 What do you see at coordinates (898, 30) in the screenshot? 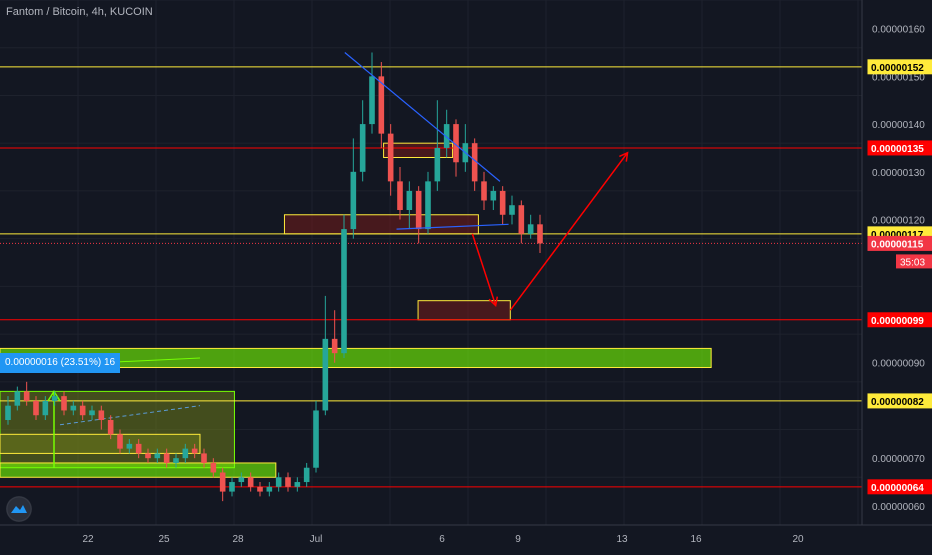
I see `y-tick-label: 0.00000160` at bounding box center [898, 30].